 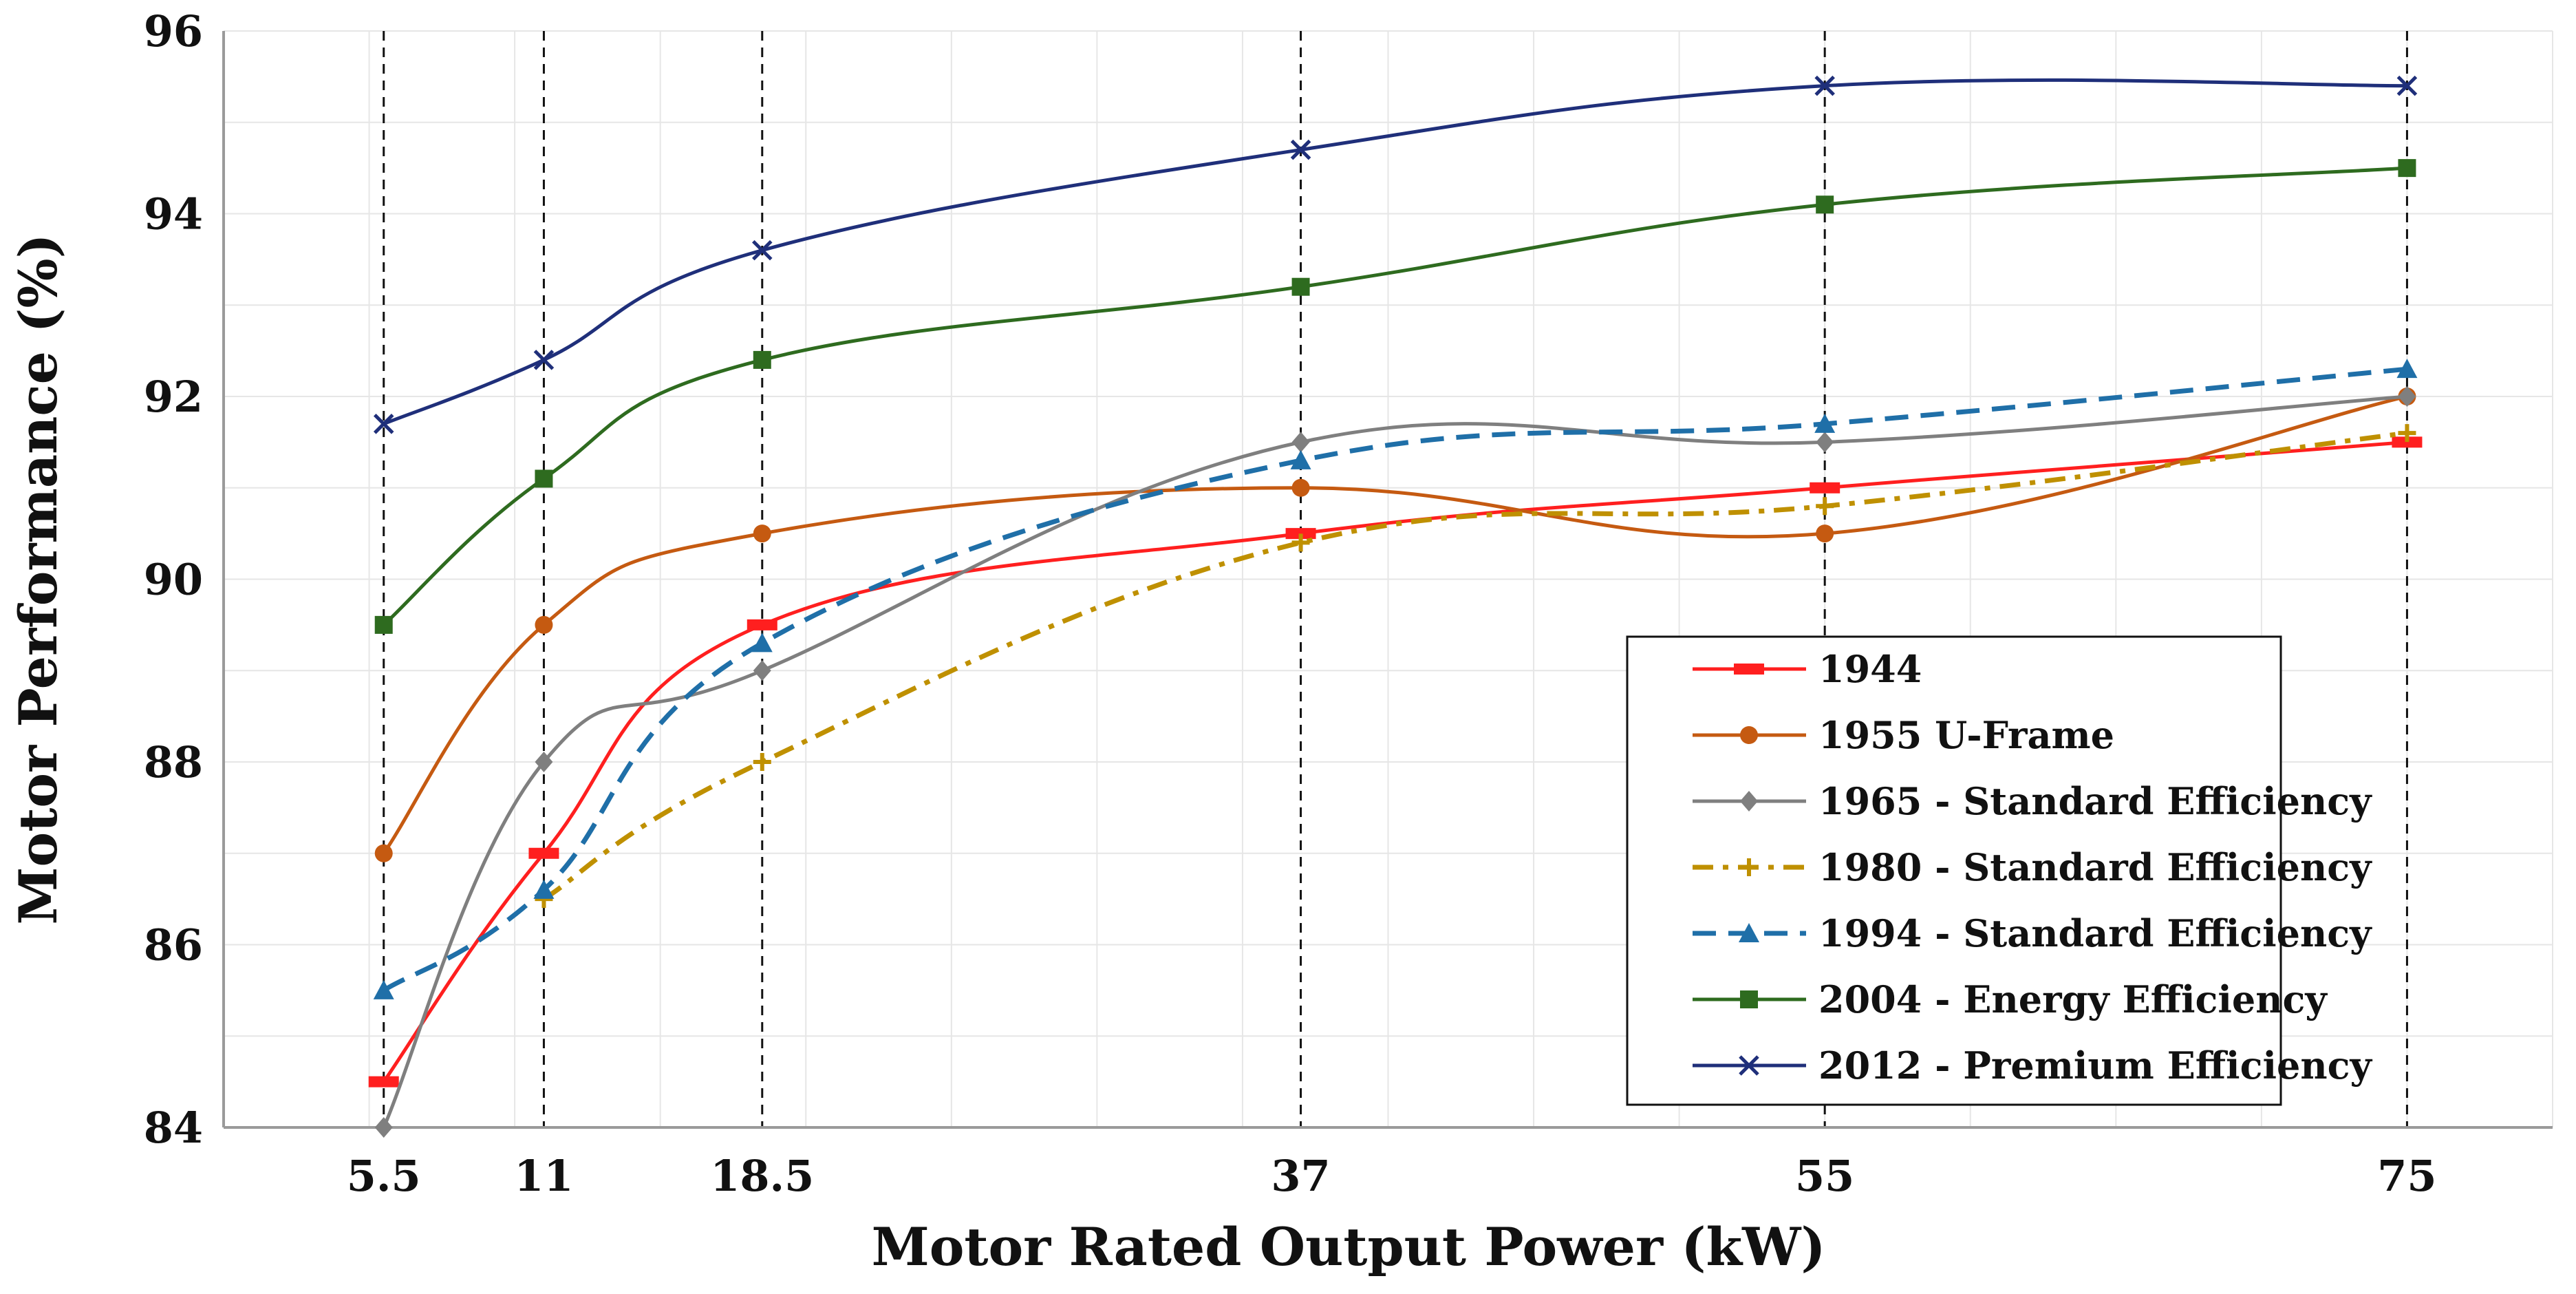 I want to click on legend-label: 2004 - Energy Efficiency, so click(x=2073, y=999).